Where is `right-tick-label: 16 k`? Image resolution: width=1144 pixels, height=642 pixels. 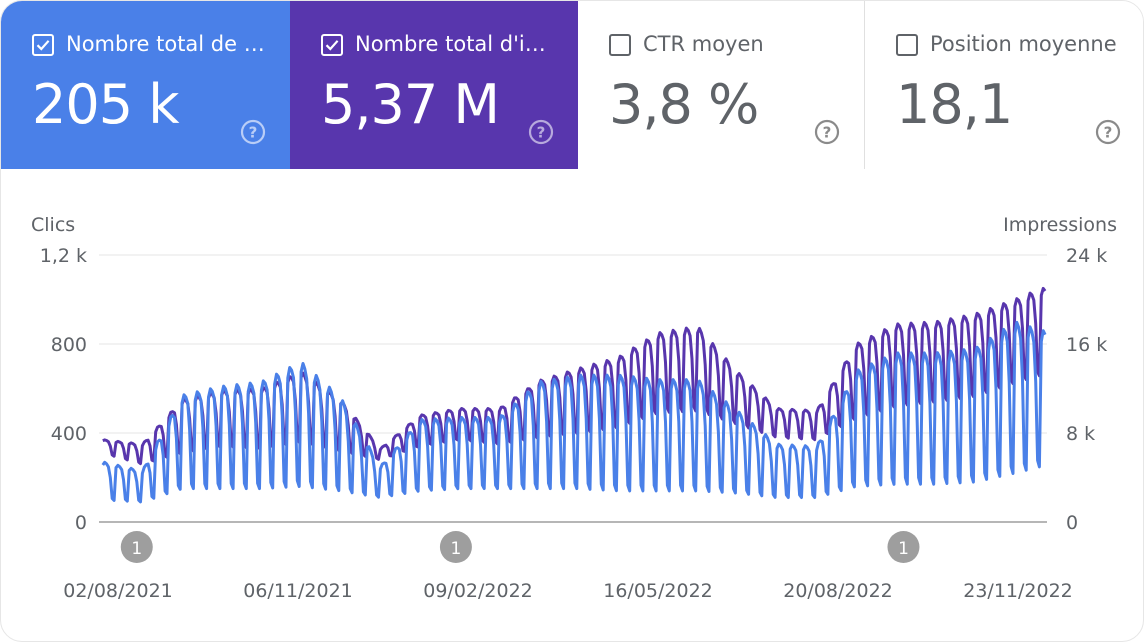 right-tick-label: 16 k is located at coordinates (1086, 345).